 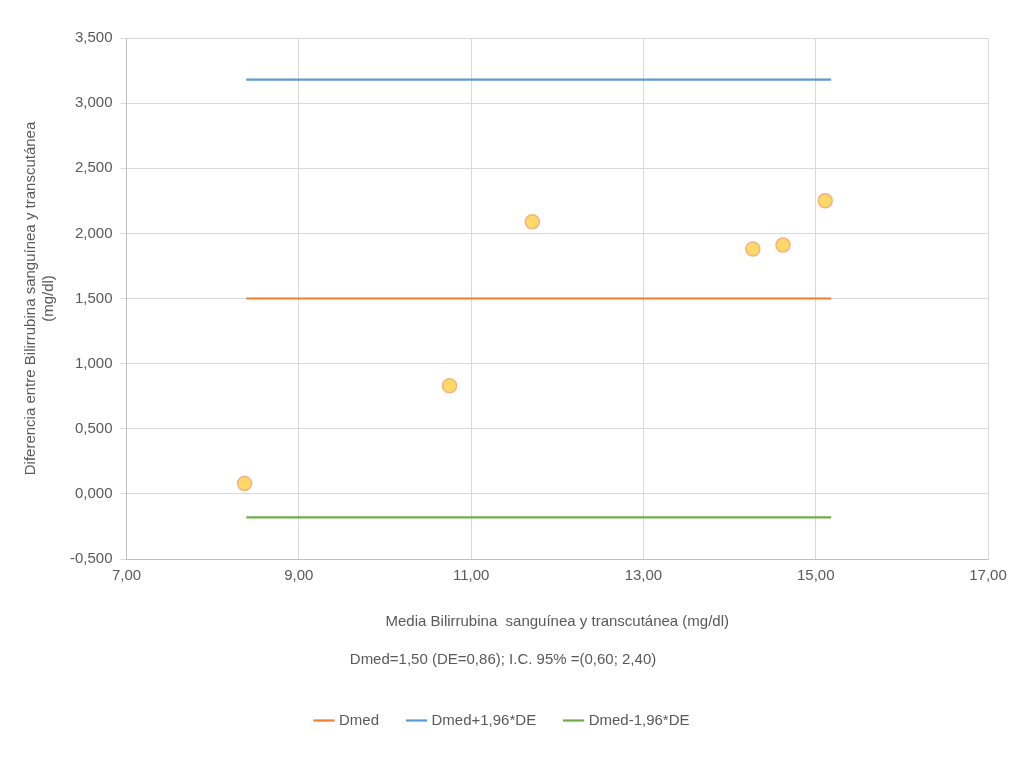 What do you see at coordinates (358, 719) in the screenshot?
I see `legend-label: Dmed` at bounding box center [358, 719].